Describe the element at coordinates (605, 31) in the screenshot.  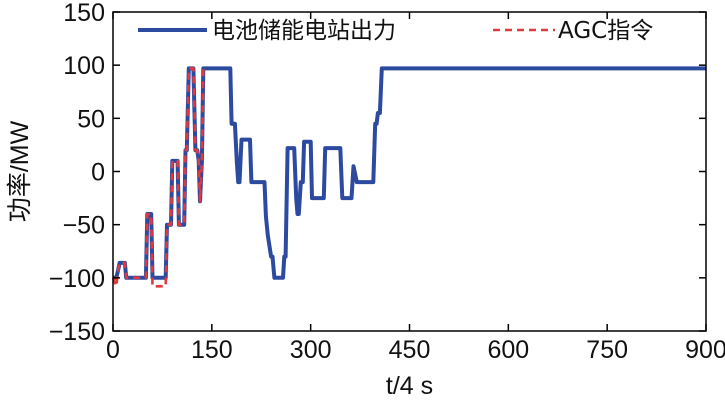
I see `legend-label-agc: AGC指令` at that location.